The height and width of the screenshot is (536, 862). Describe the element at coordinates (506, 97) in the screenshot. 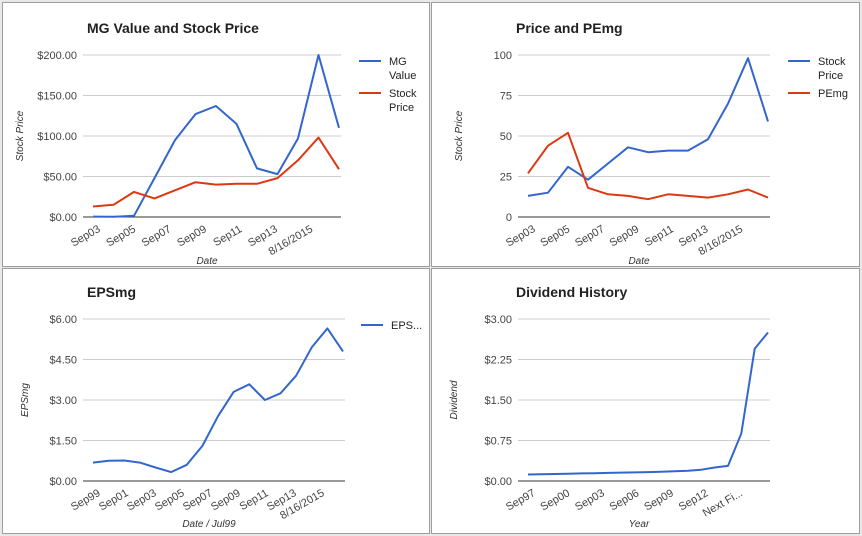

I see `y-tick-label: 75` at that location.